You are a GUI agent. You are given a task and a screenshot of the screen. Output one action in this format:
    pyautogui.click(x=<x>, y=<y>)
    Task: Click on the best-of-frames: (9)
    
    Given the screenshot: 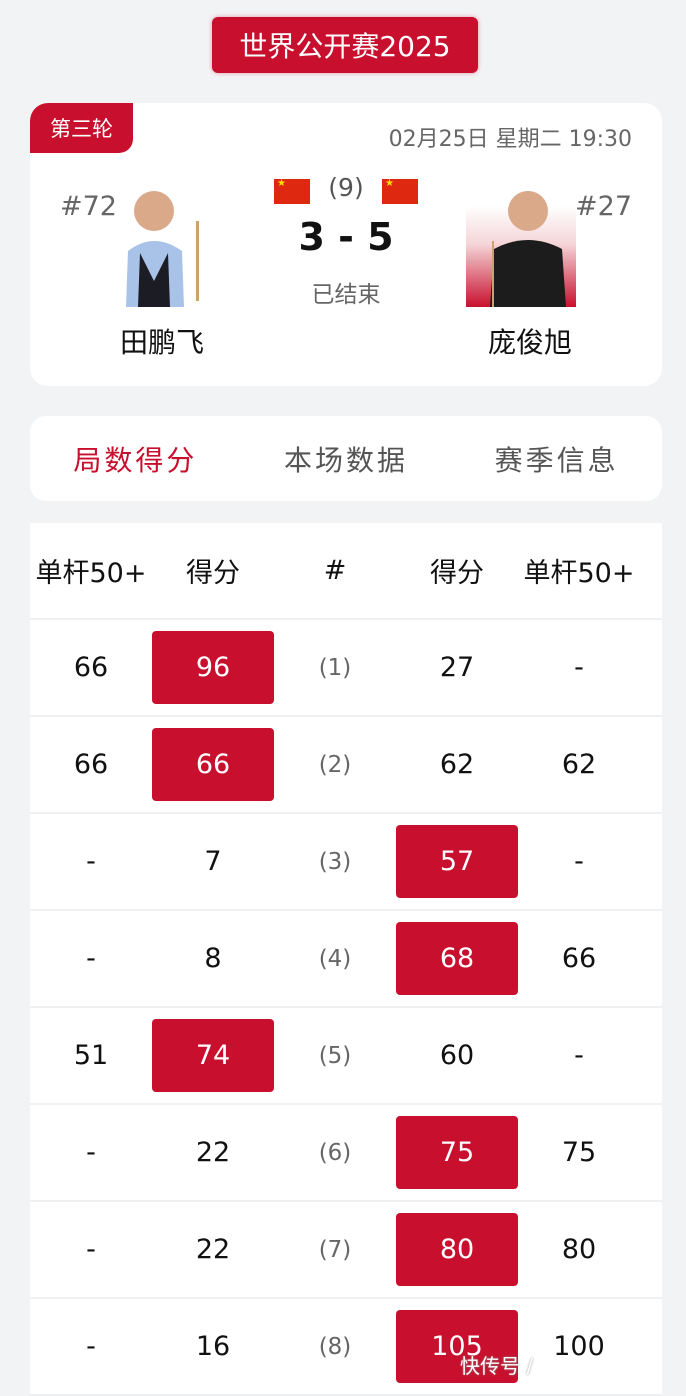 What is the action you would take?
    pyautogui.click(x=346, y=187)
    